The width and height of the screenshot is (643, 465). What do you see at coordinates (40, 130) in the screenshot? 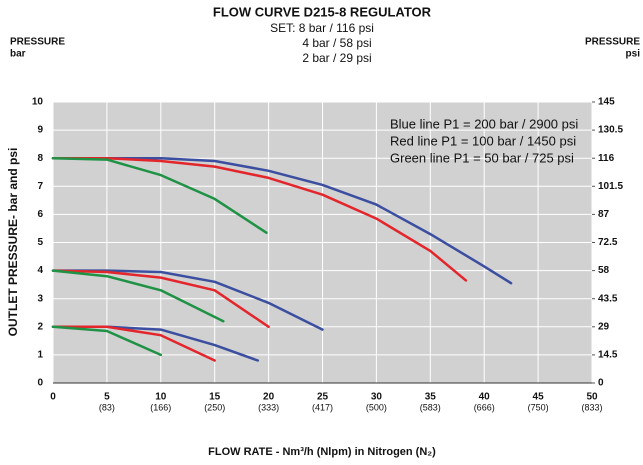
I see `y-tick-label: 9` at bounding box center [40, 130].